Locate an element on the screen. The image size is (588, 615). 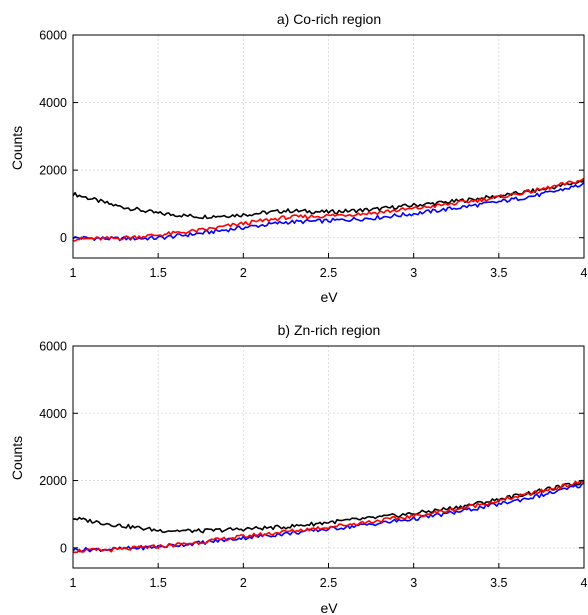
panel-title: b) Zn-rich region is located at coordinates (329, 330).